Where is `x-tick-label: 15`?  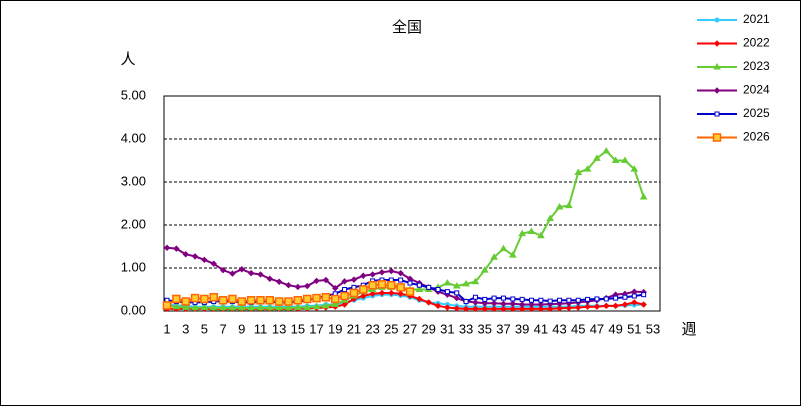 x-tick-label: 15 is located at coordinates (298, 328).